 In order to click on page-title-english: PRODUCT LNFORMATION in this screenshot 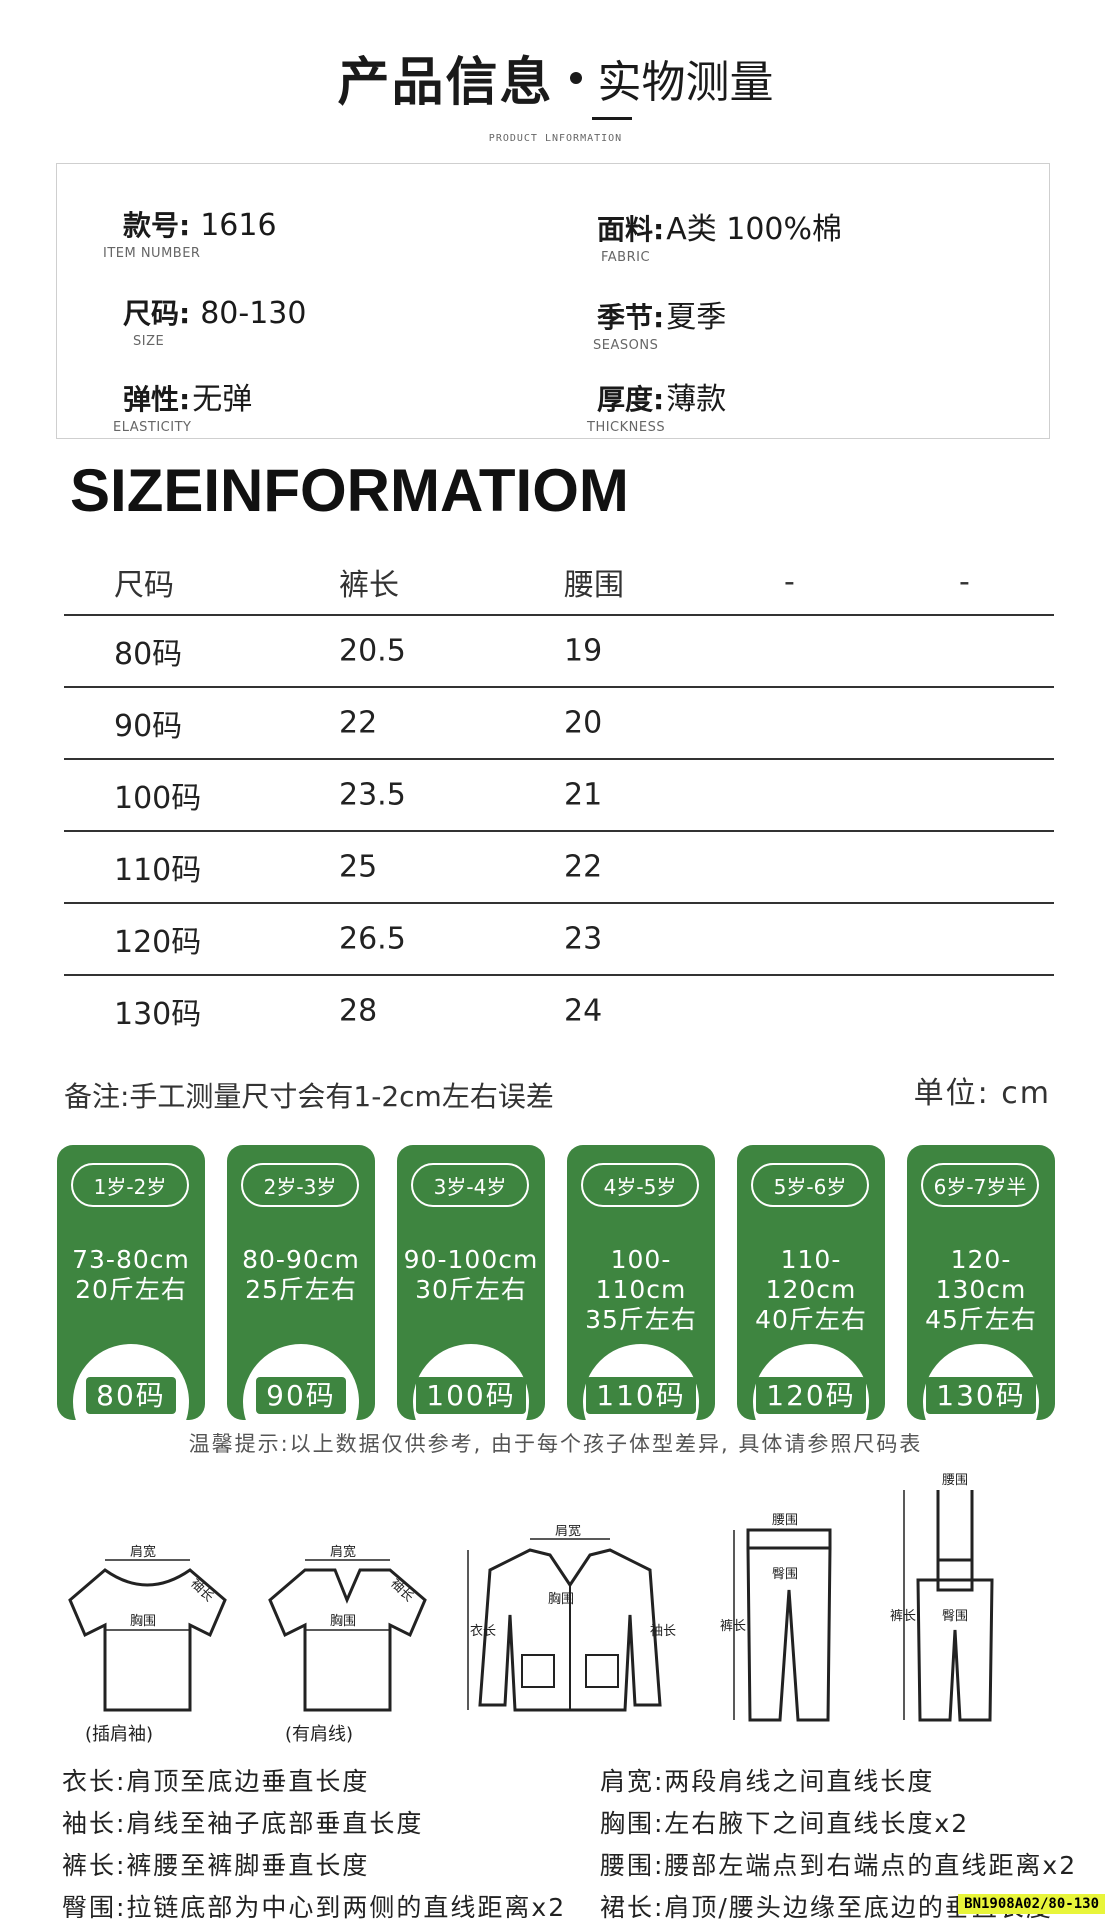, I will do `click(555, 138)`.